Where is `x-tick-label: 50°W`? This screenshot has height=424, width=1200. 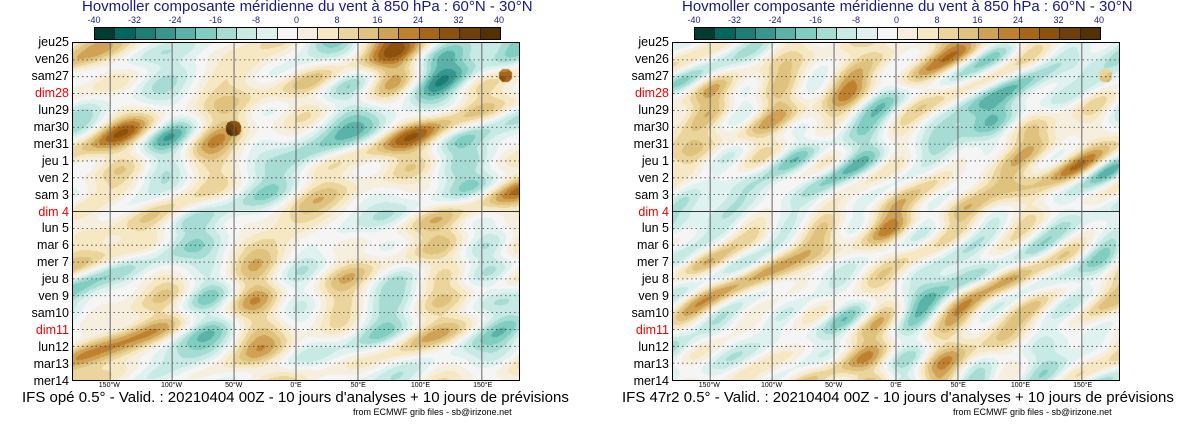
x-tick-label: 50°W is located at coordinates (234, 385).